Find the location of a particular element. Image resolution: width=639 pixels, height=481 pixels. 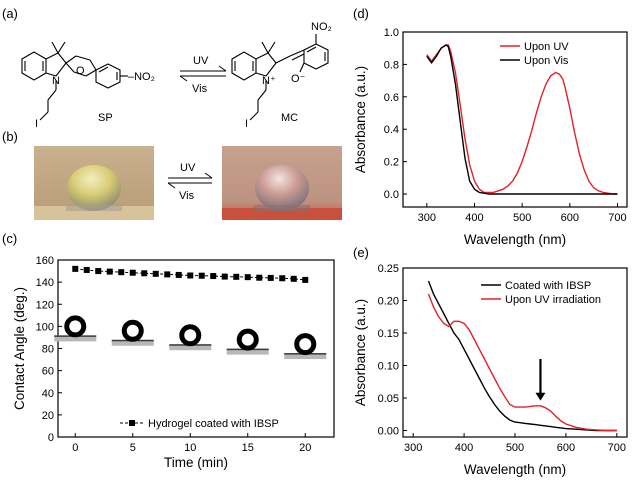

uv-label-a: UV is located at coordinates (201, 61).